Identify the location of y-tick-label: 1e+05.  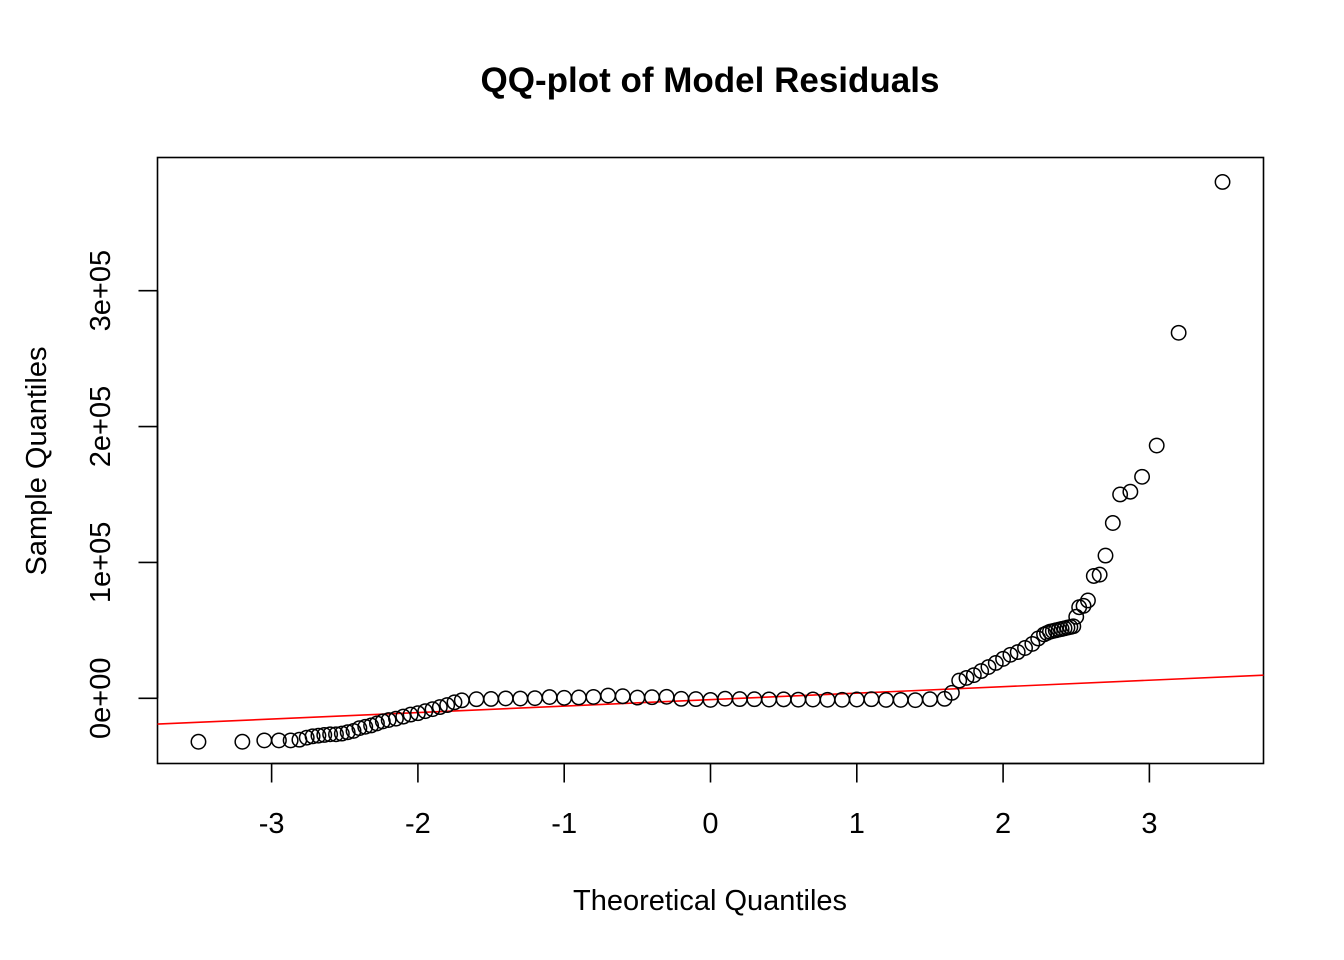
(101, 562).